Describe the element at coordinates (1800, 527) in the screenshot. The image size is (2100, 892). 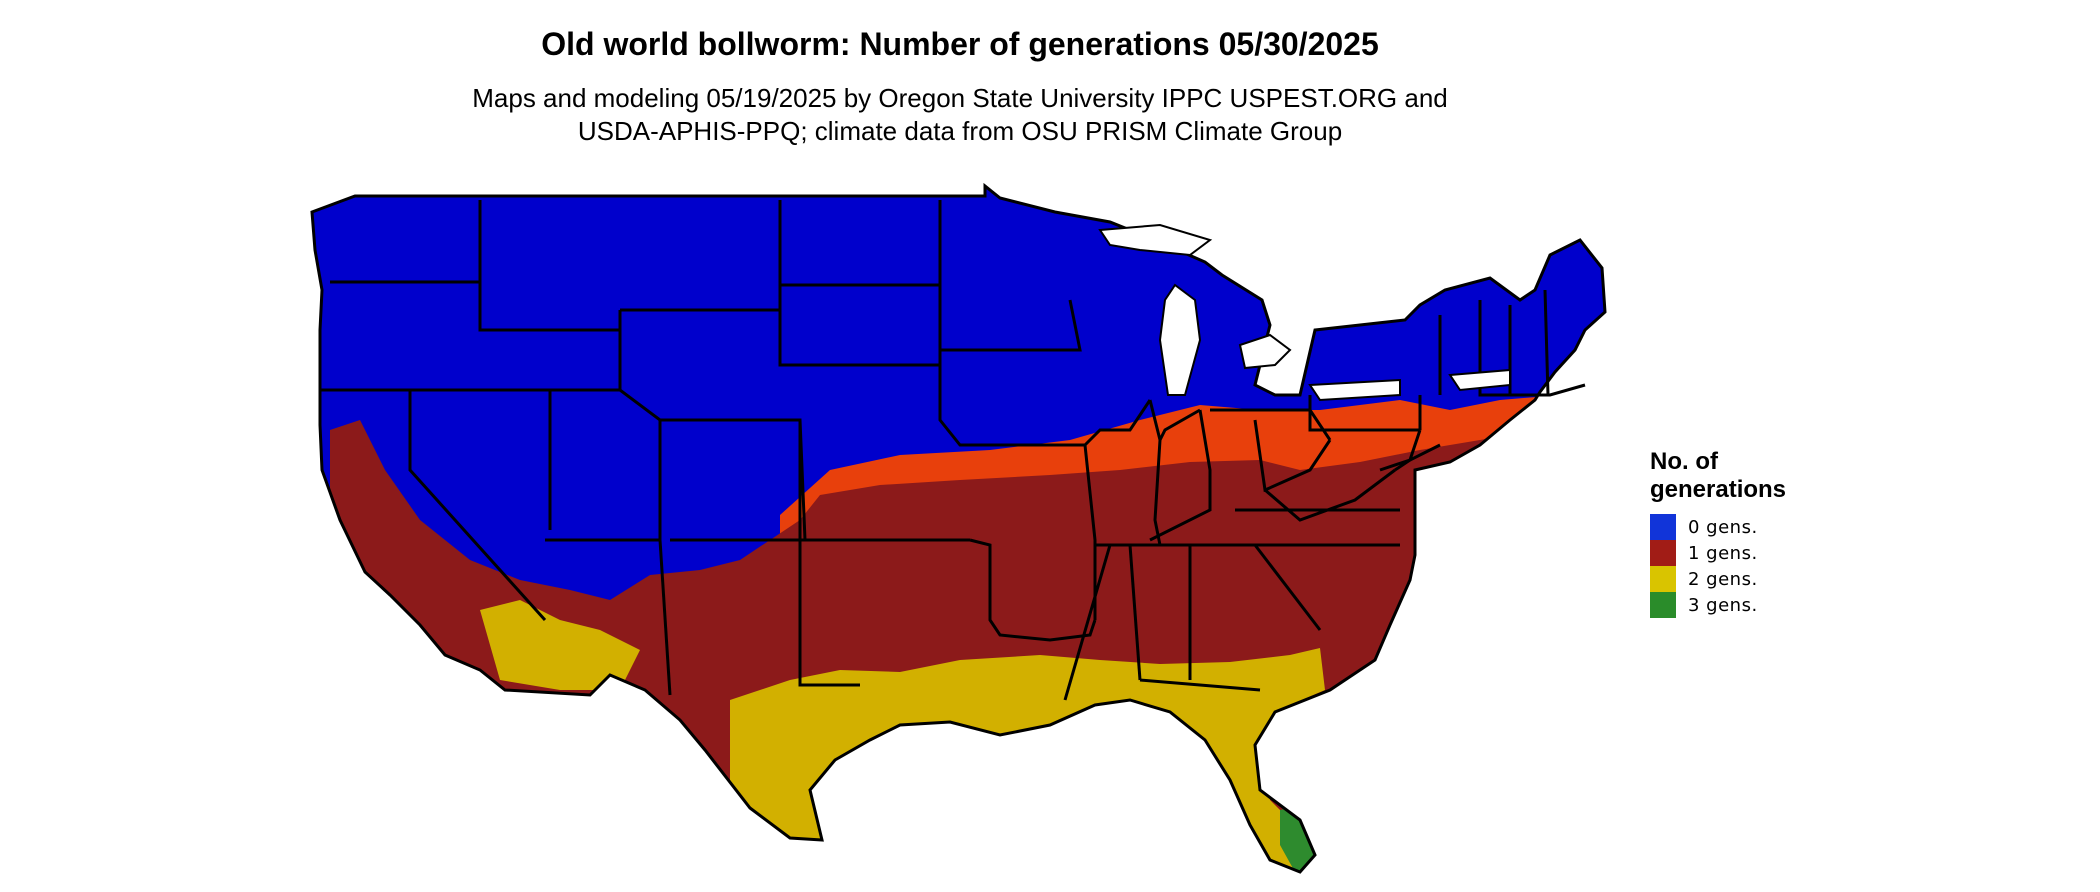
I see `legend-item-0-gens: 0 gens.` at that location.